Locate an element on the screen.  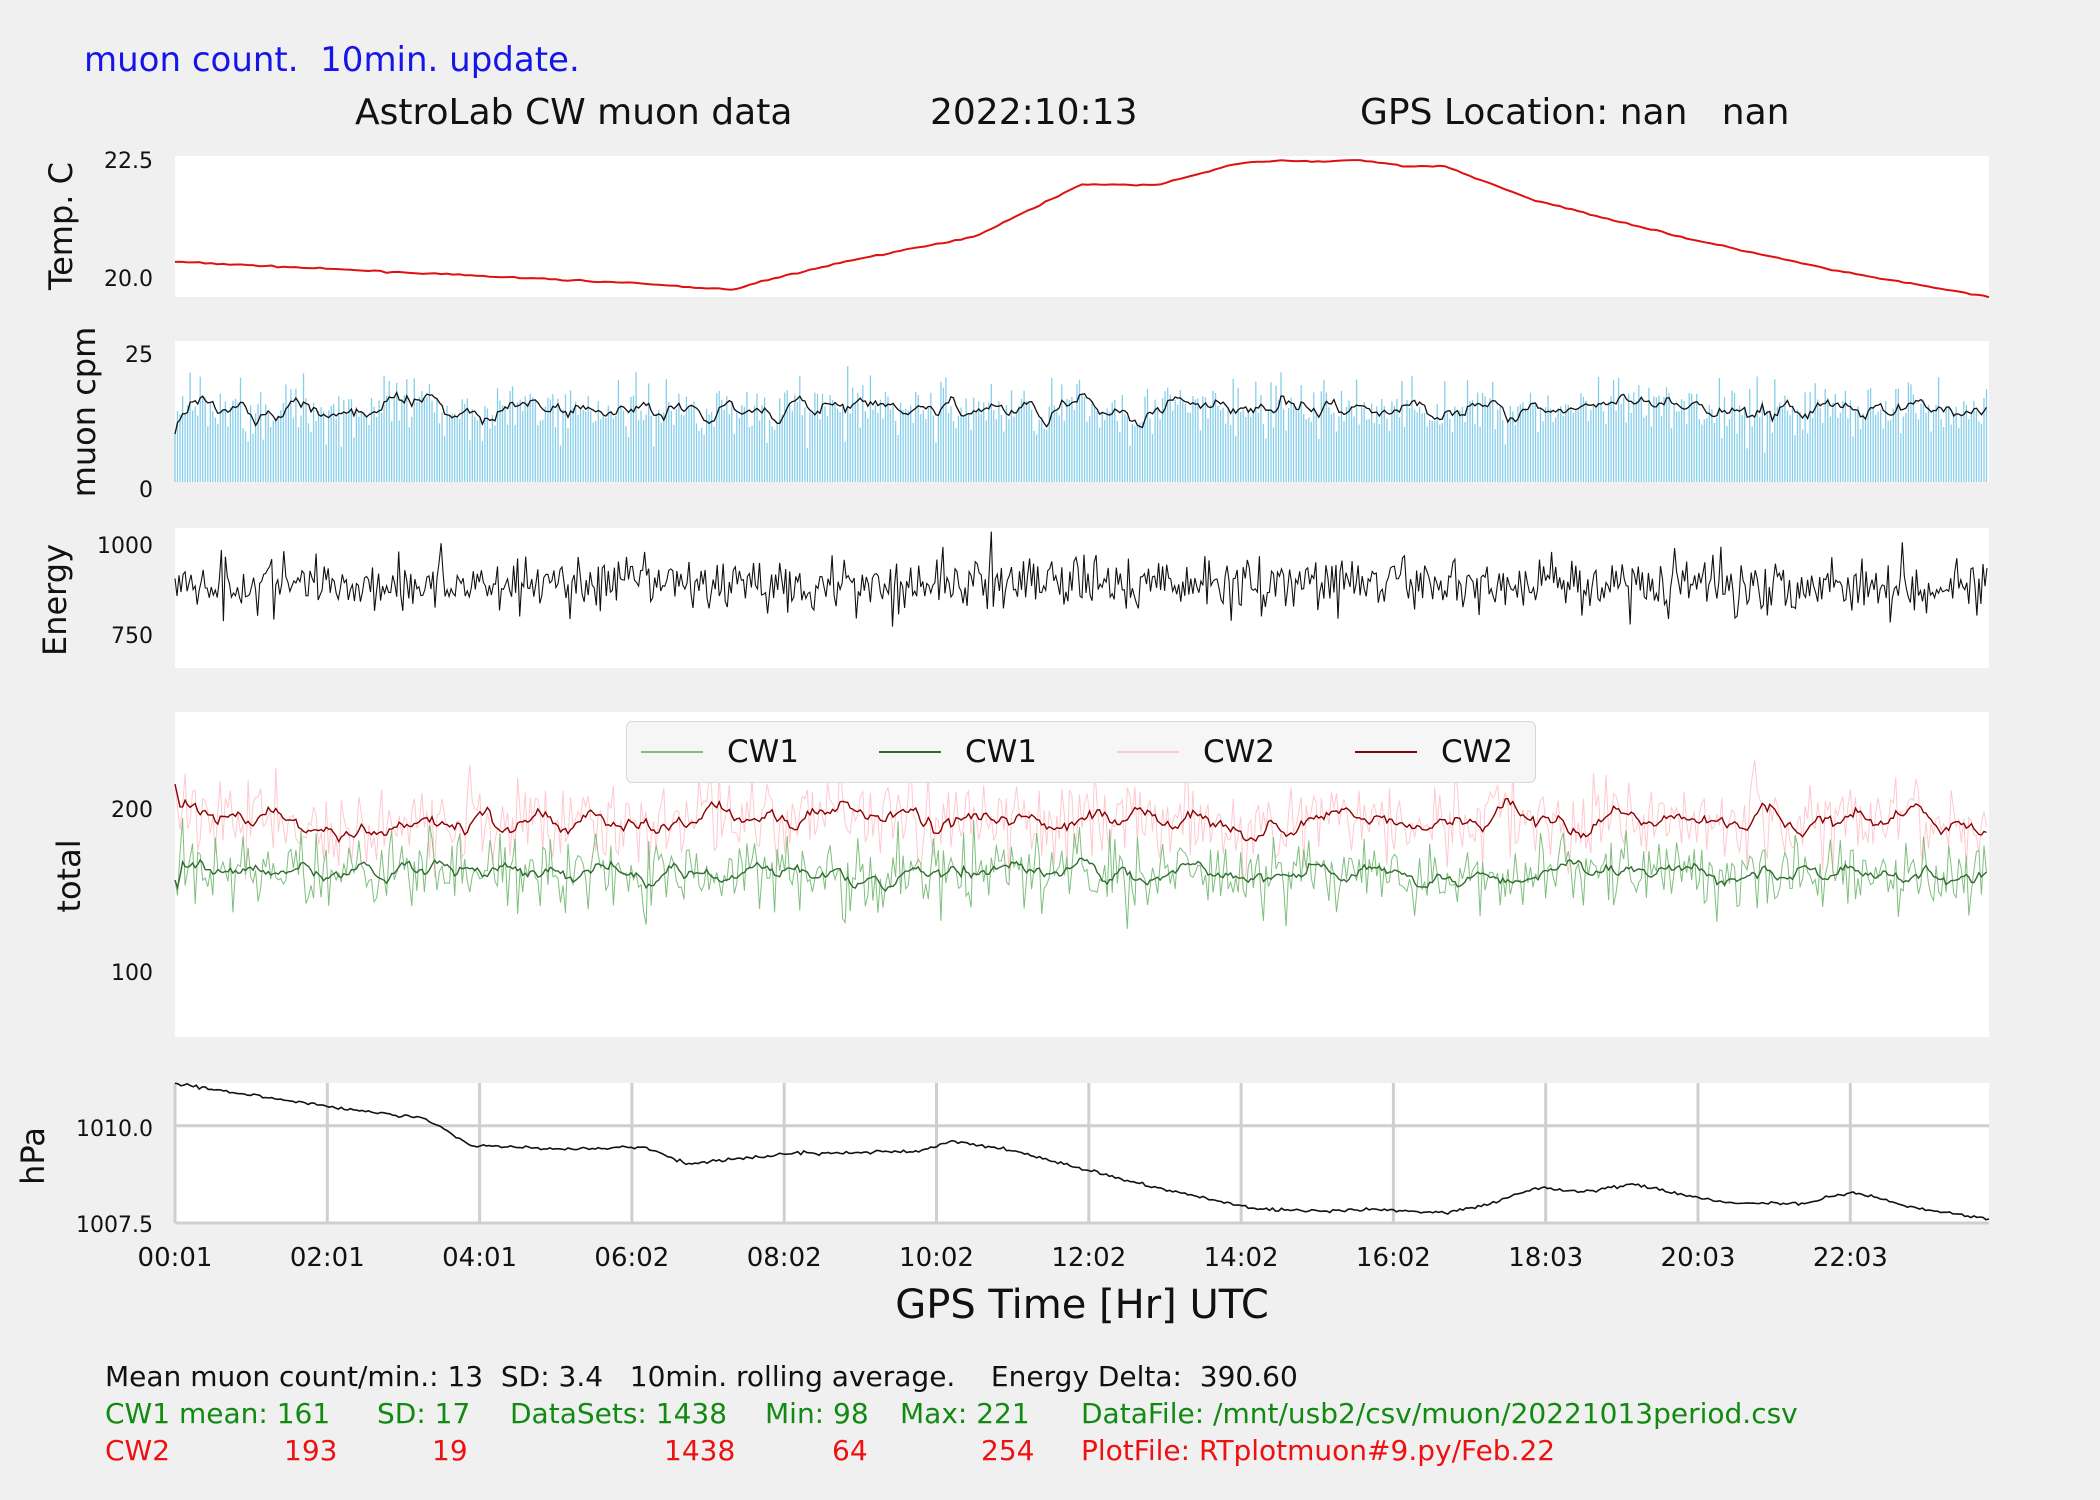
gps-location: GPS Location: nan nan is located at coordinates (1575, 112).